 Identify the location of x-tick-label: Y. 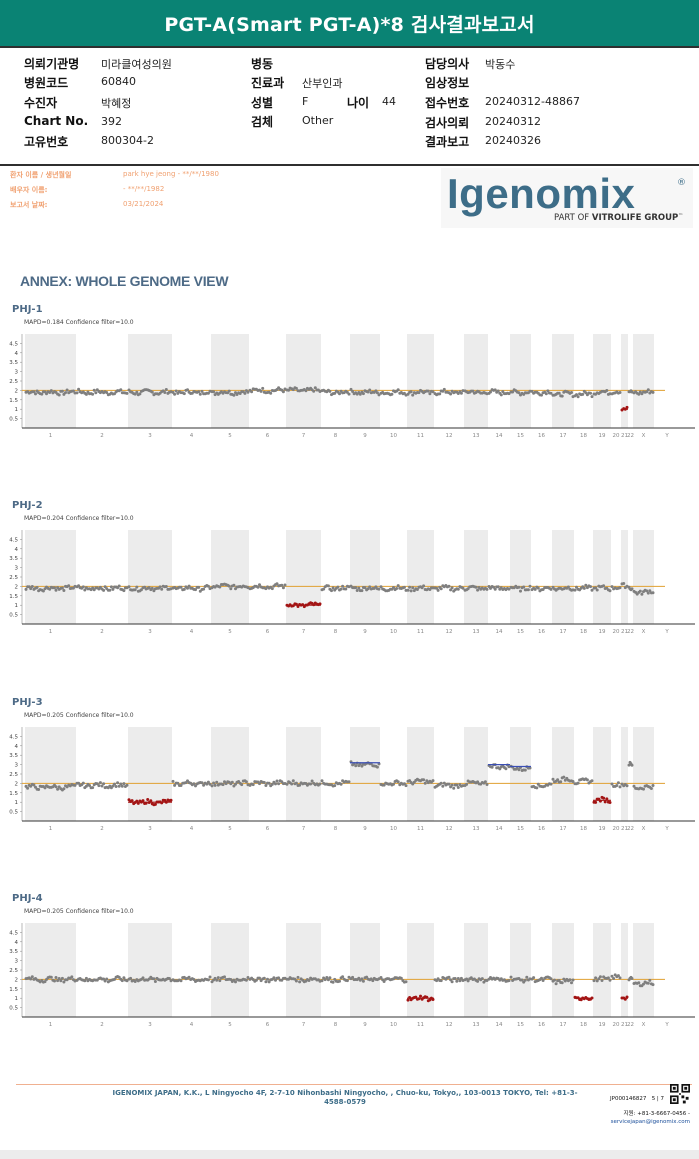
(666, 632).